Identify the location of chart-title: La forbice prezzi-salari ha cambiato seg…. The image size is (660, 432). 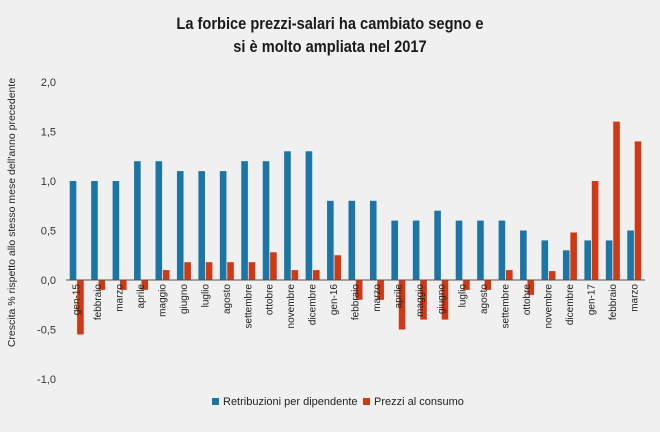
(330, 35).